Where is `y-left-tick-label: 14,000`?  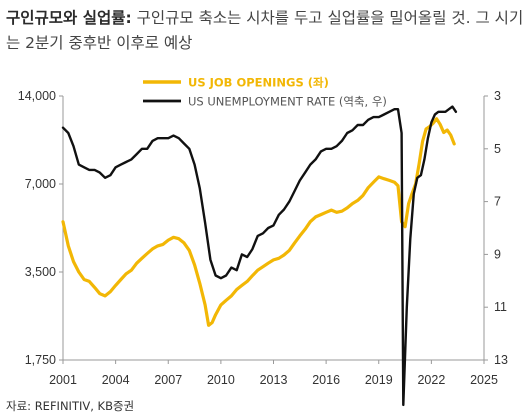 y-left-tick-label: 14,000 is located at coordinates (37, 96).